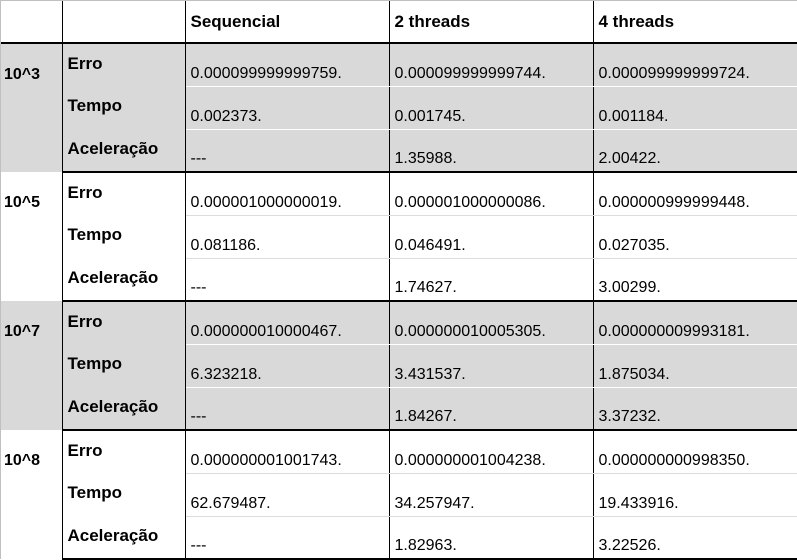 The height and width of the screenshot is (560, 797). I want to click on table-row: Aceleração --- 1.84267. 3.37232., so click(399, 409).